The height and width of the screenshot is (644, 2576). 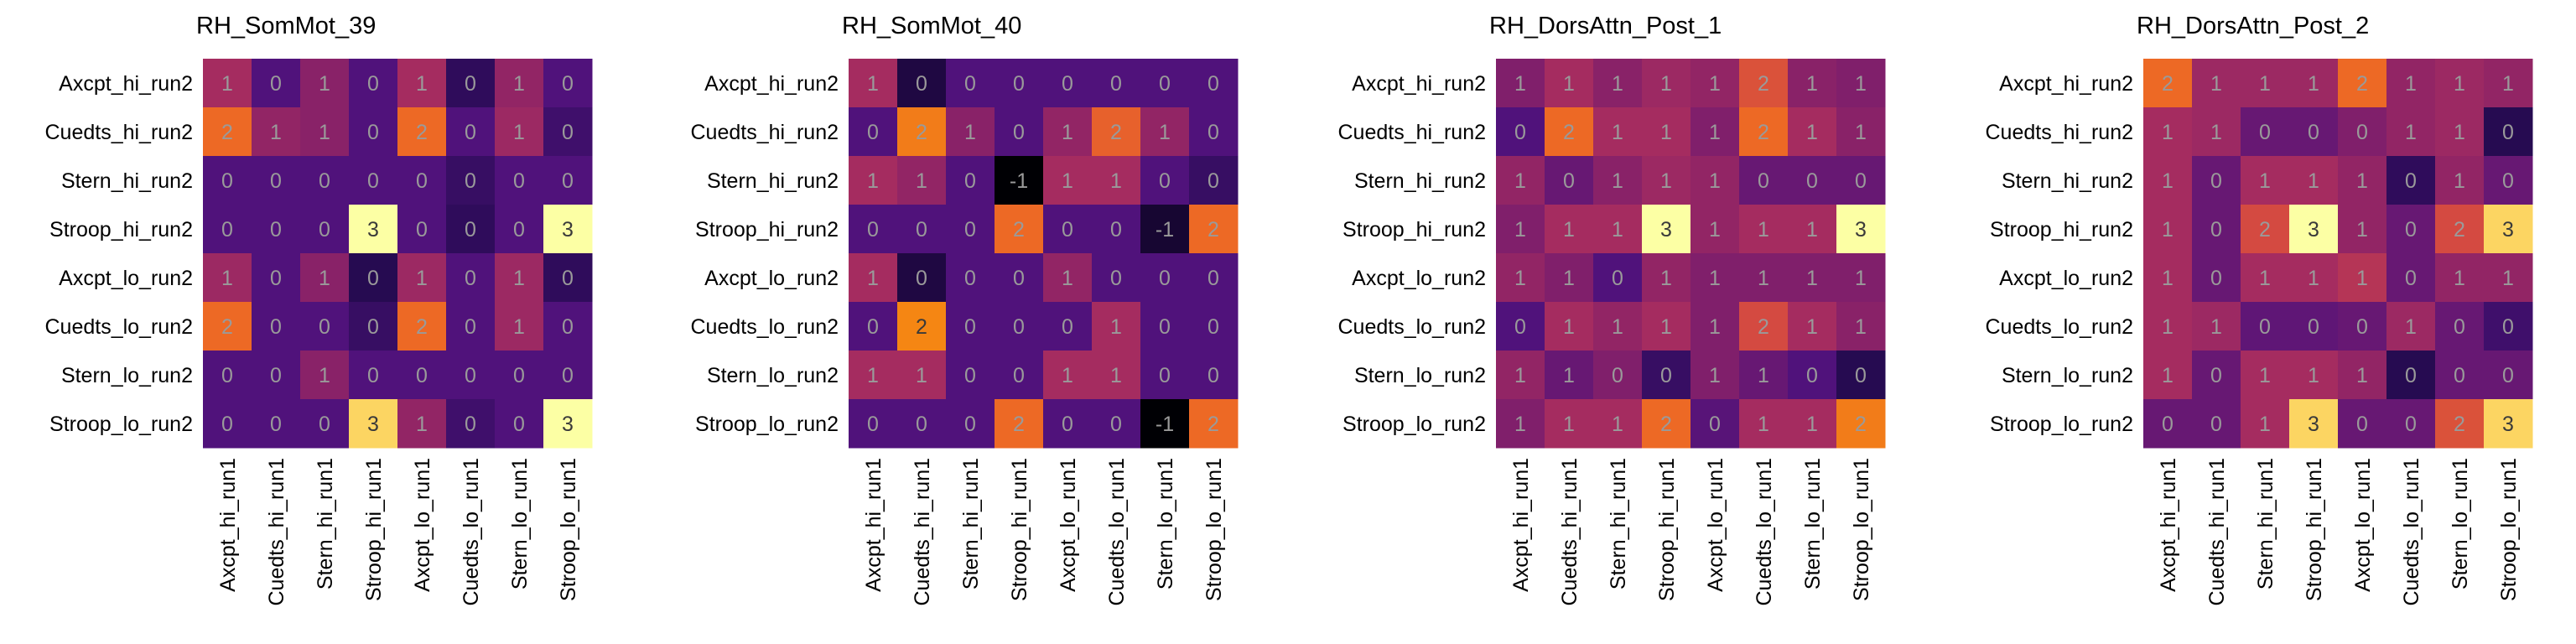 What do you see at coordinates (2314, 529) in the screenshot?
I see `x-tick-label: Stroop_hi_run1` at bounding box center [2314, 529].